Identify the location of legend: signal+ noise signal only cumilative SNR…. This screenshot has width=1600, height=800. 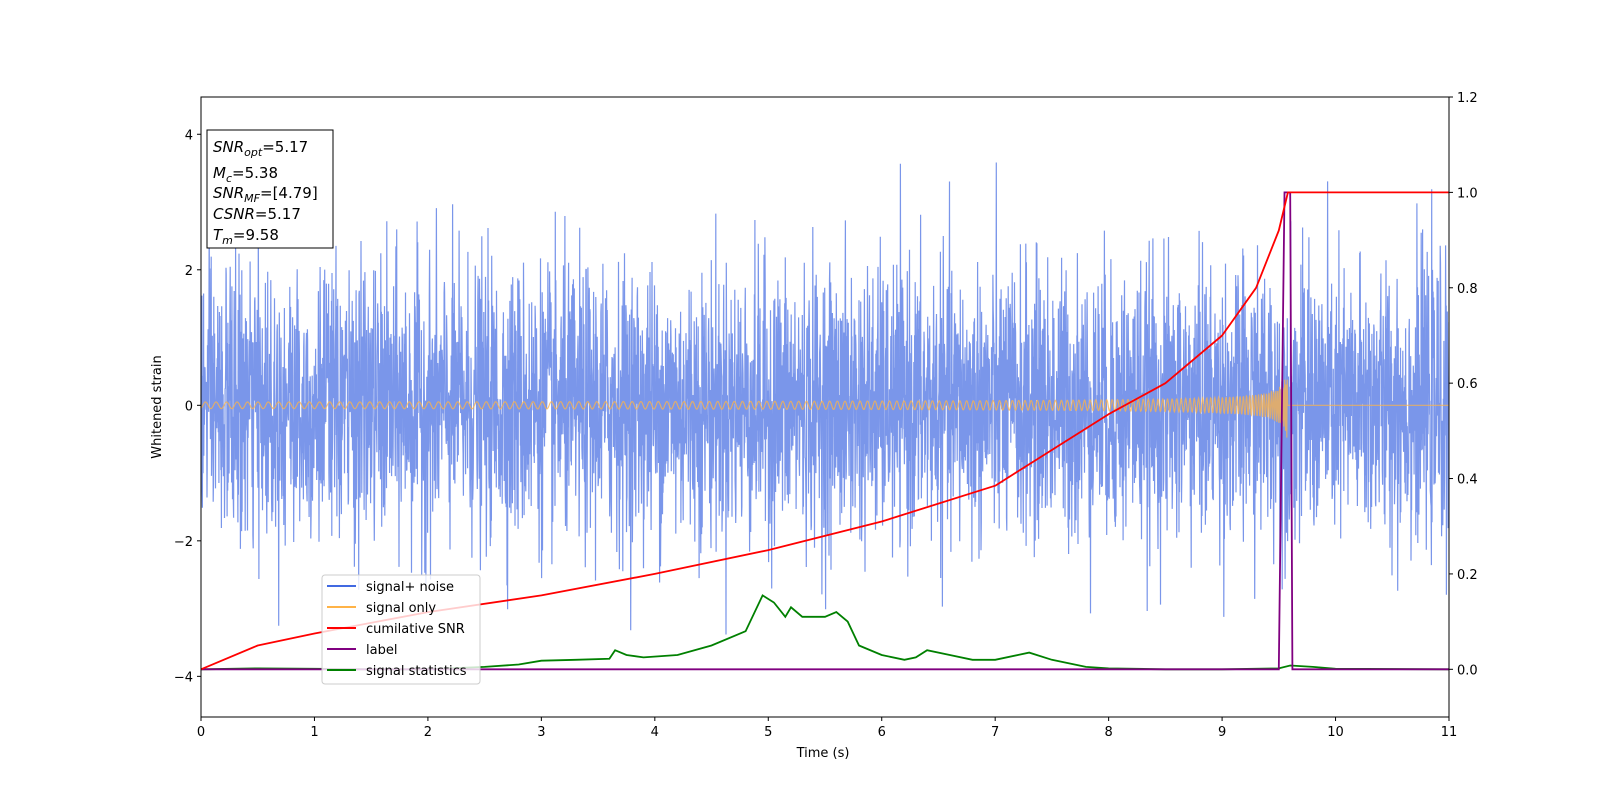
(401, 629).